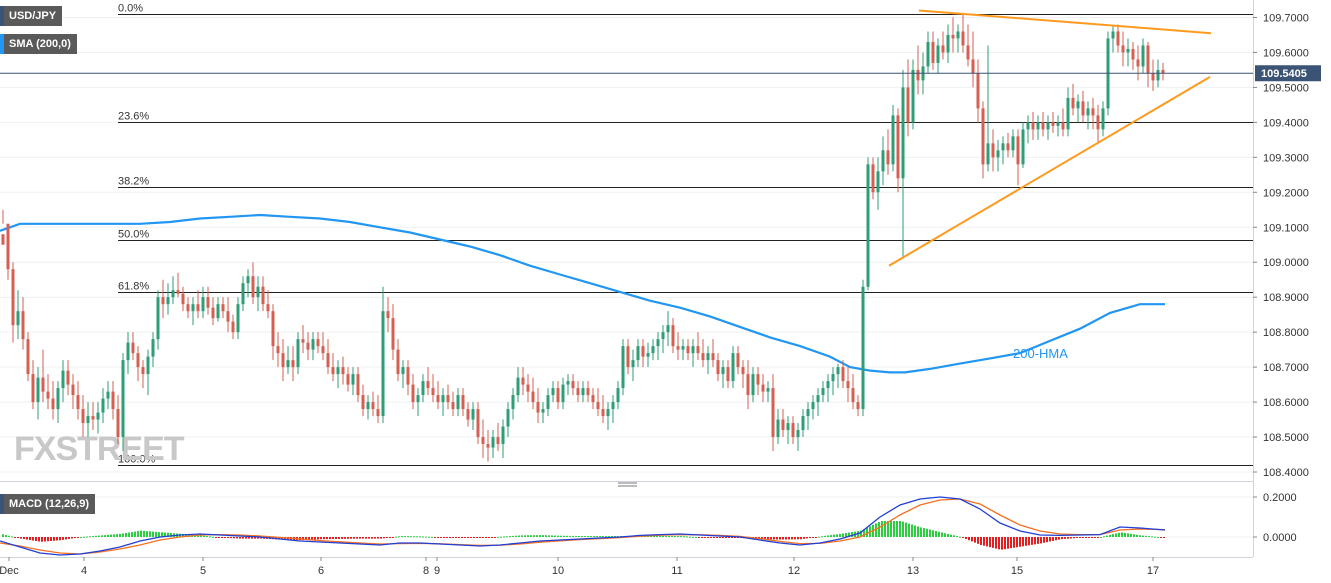  What do you see at coordinates (48, 504) in the screenshot?
I see `macd-badge: MACD (12,26,9)` at bounding box center [48, 504].